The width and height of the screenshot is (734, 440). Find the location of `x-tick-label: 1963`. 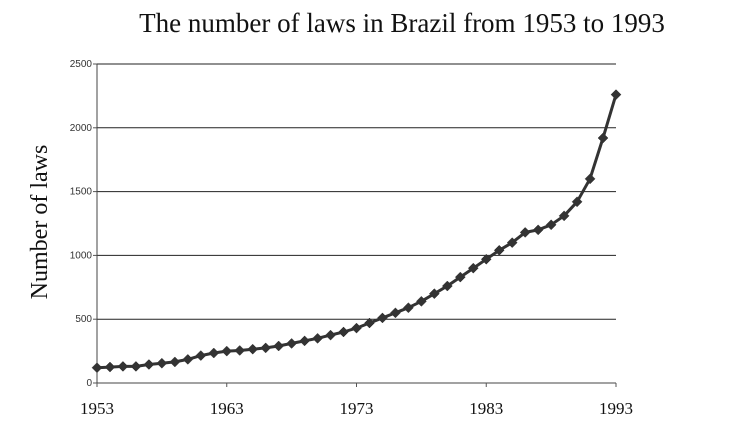

x-tick-label: 1963 is located at coordinates (227, 408).